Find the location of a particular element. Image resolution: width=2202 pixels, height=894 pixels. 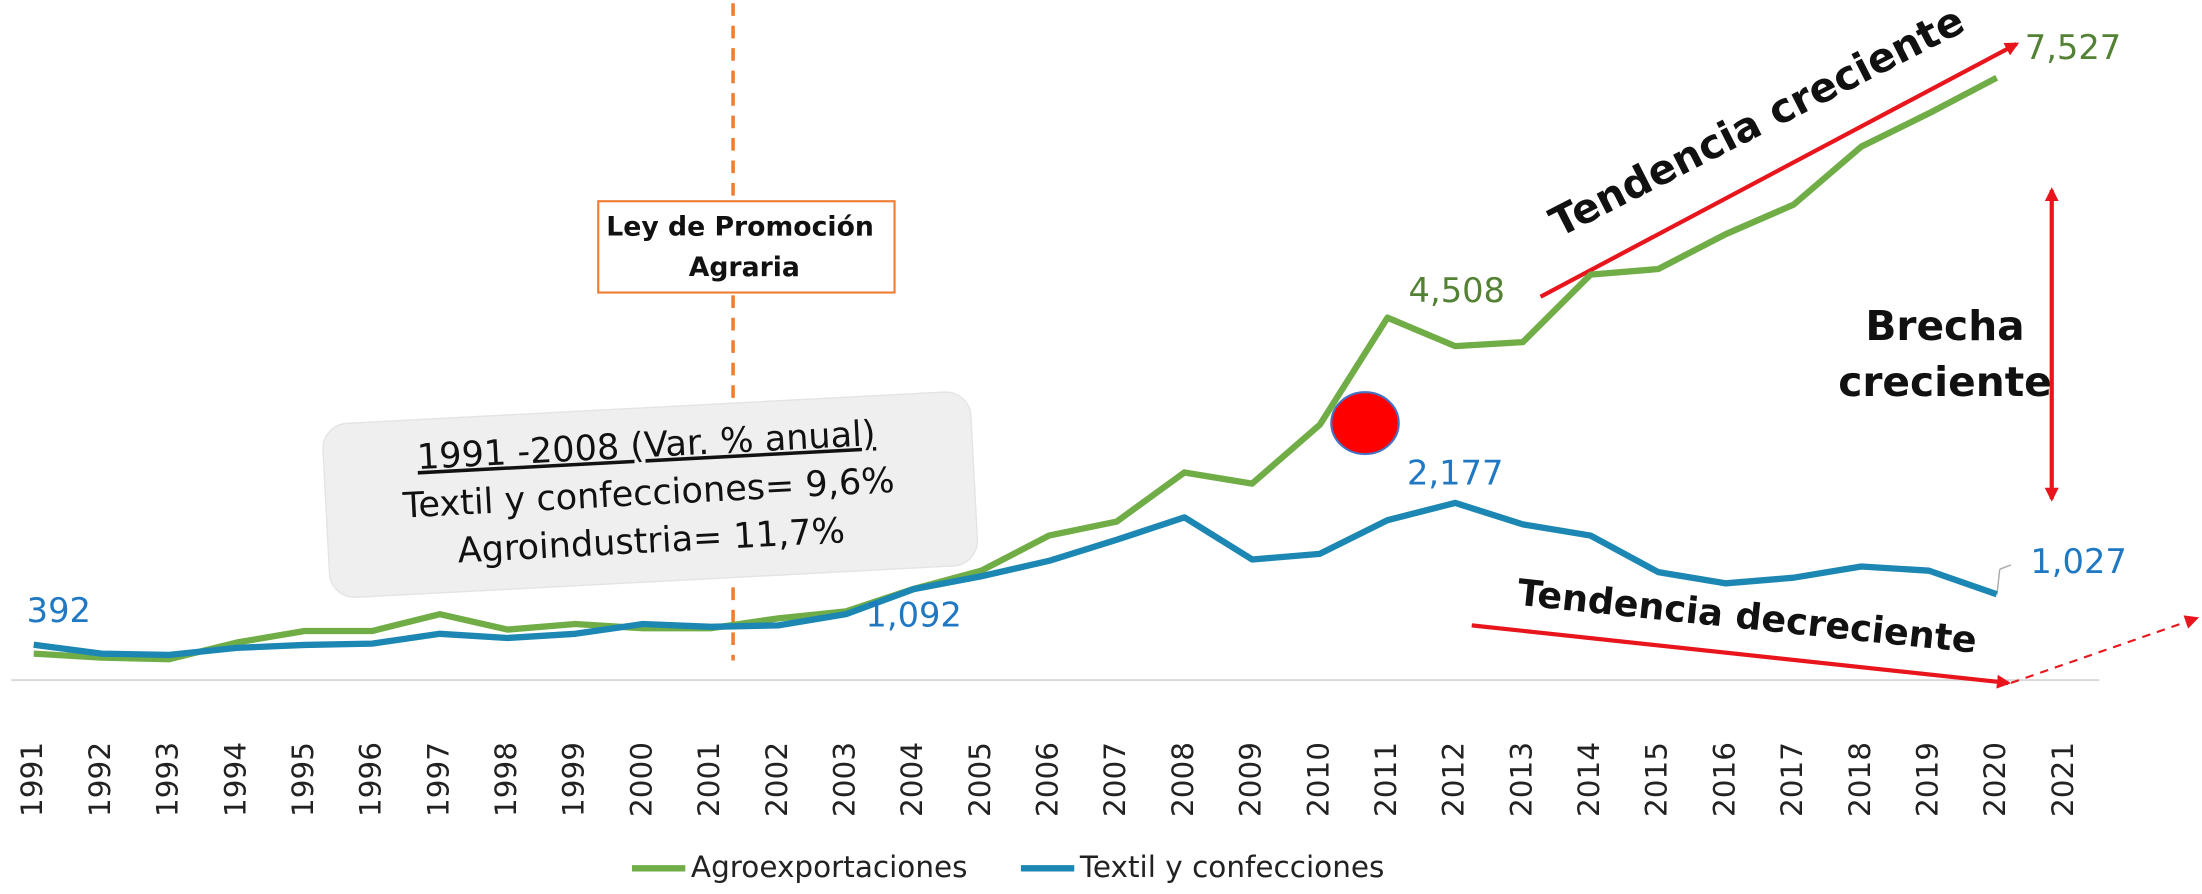

x-tick-label: 1997 is located at coordinates (438, 779).